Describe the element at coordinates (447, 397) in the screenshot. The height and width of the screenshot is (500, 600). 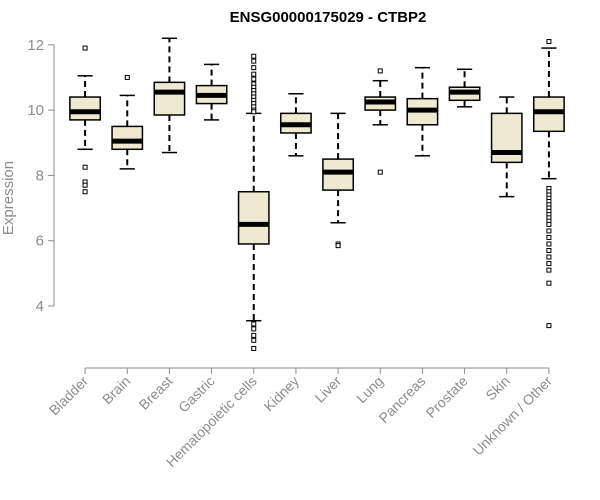
I see `x-tick-label: Prostate` at that location.